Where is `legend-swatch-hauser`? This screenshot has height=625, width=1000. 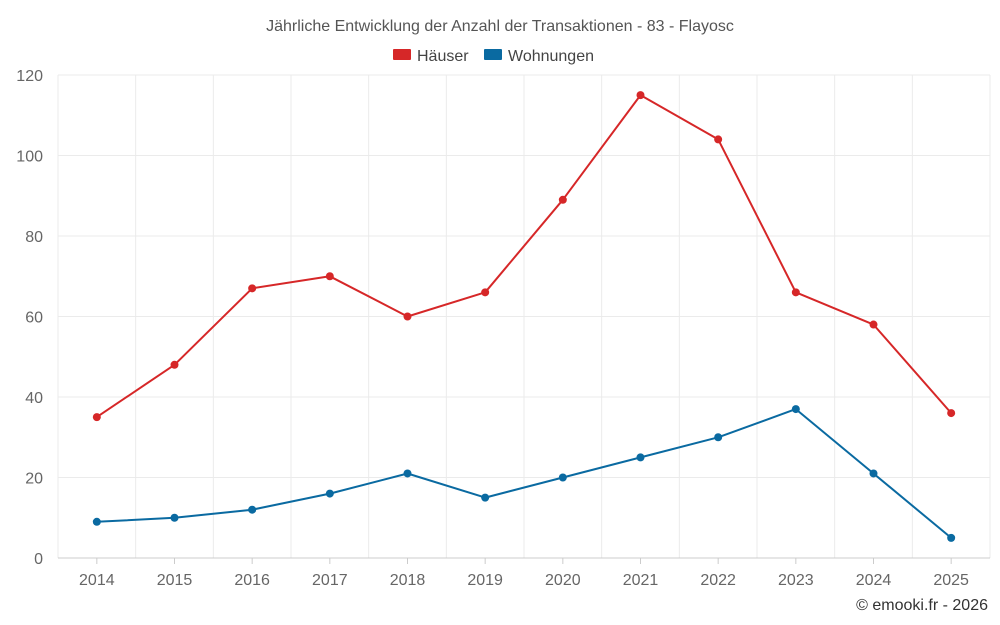
legend-swatch-hauser is located at coordinates (402, 54).